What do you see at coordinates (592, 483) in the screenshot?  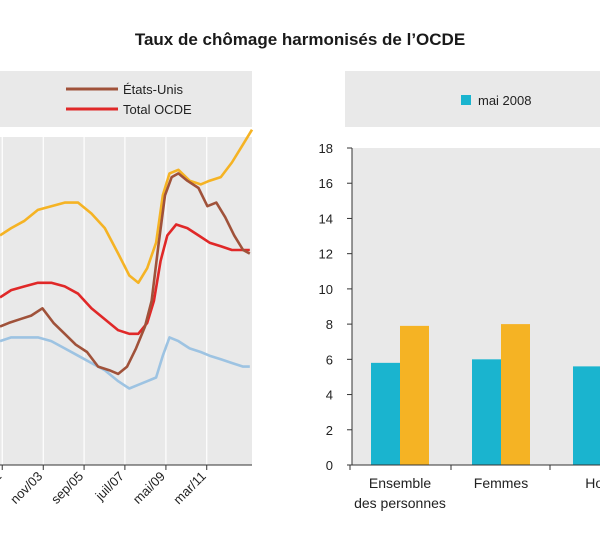 I see `right-x-label: Hom` at bounding box center [592, 483].